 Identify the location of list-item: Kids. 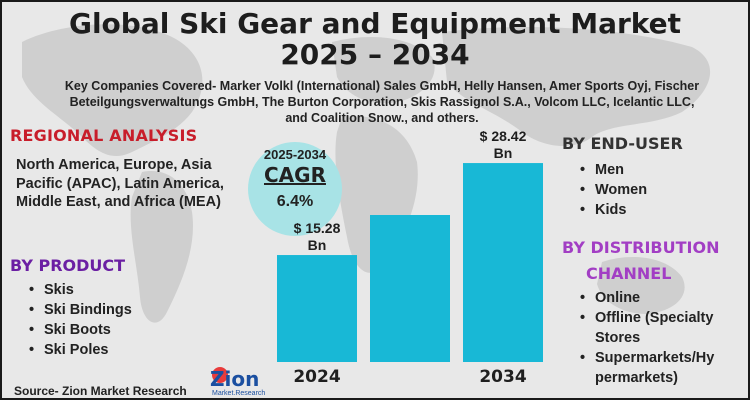
(613, 210).